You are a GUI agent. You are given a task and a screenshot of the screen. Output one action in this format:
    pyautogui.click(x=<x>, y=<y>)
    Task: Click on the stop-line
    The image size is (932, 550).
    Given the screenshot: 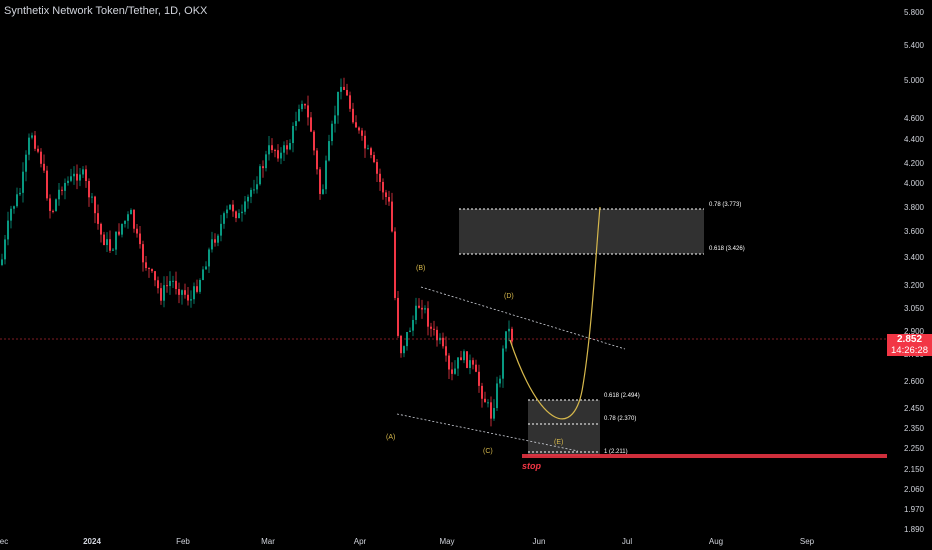 What is the action you would take?
    pyautogui.click(x=704, y=456)
    